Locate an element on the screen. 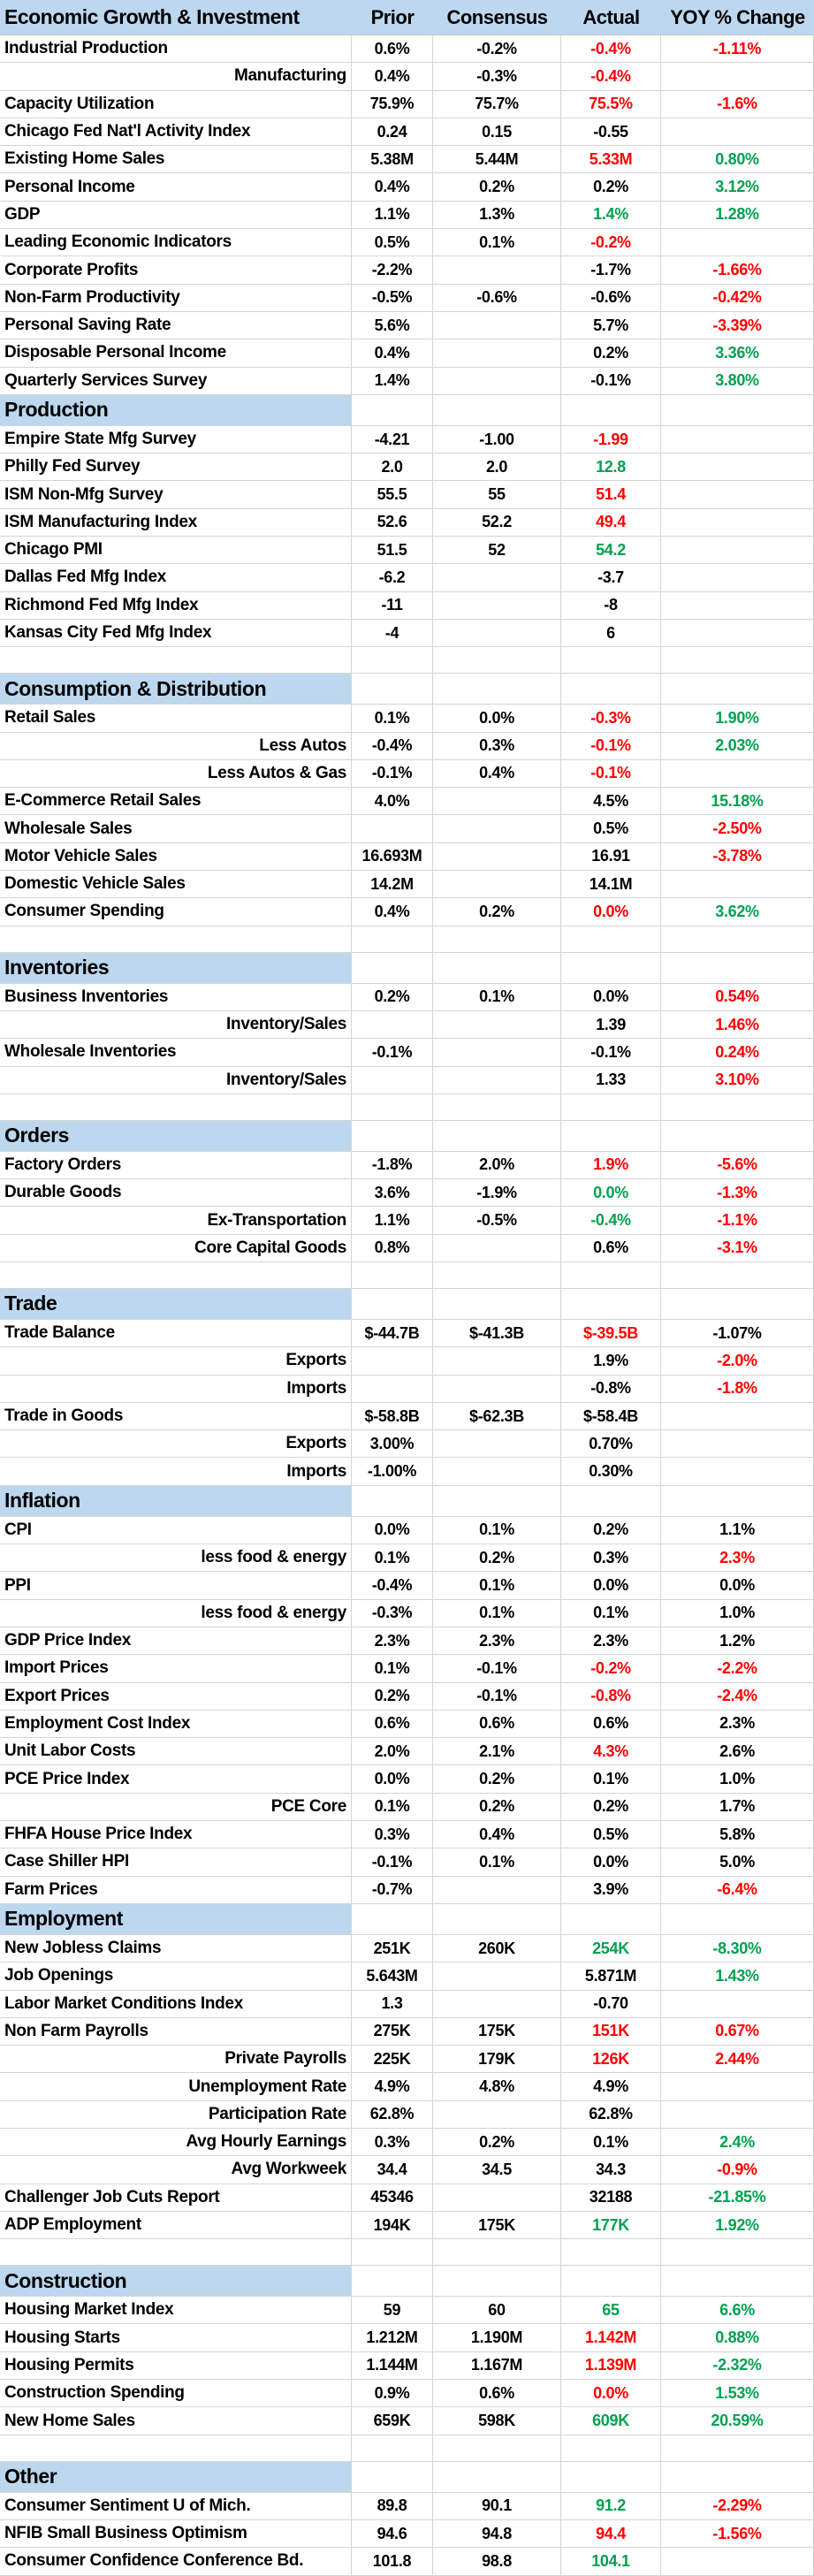 Image resolution: width=814 pixels, height=2576 pixels. row-label: Inventory/Sales is located at coordinates (176, 1024).